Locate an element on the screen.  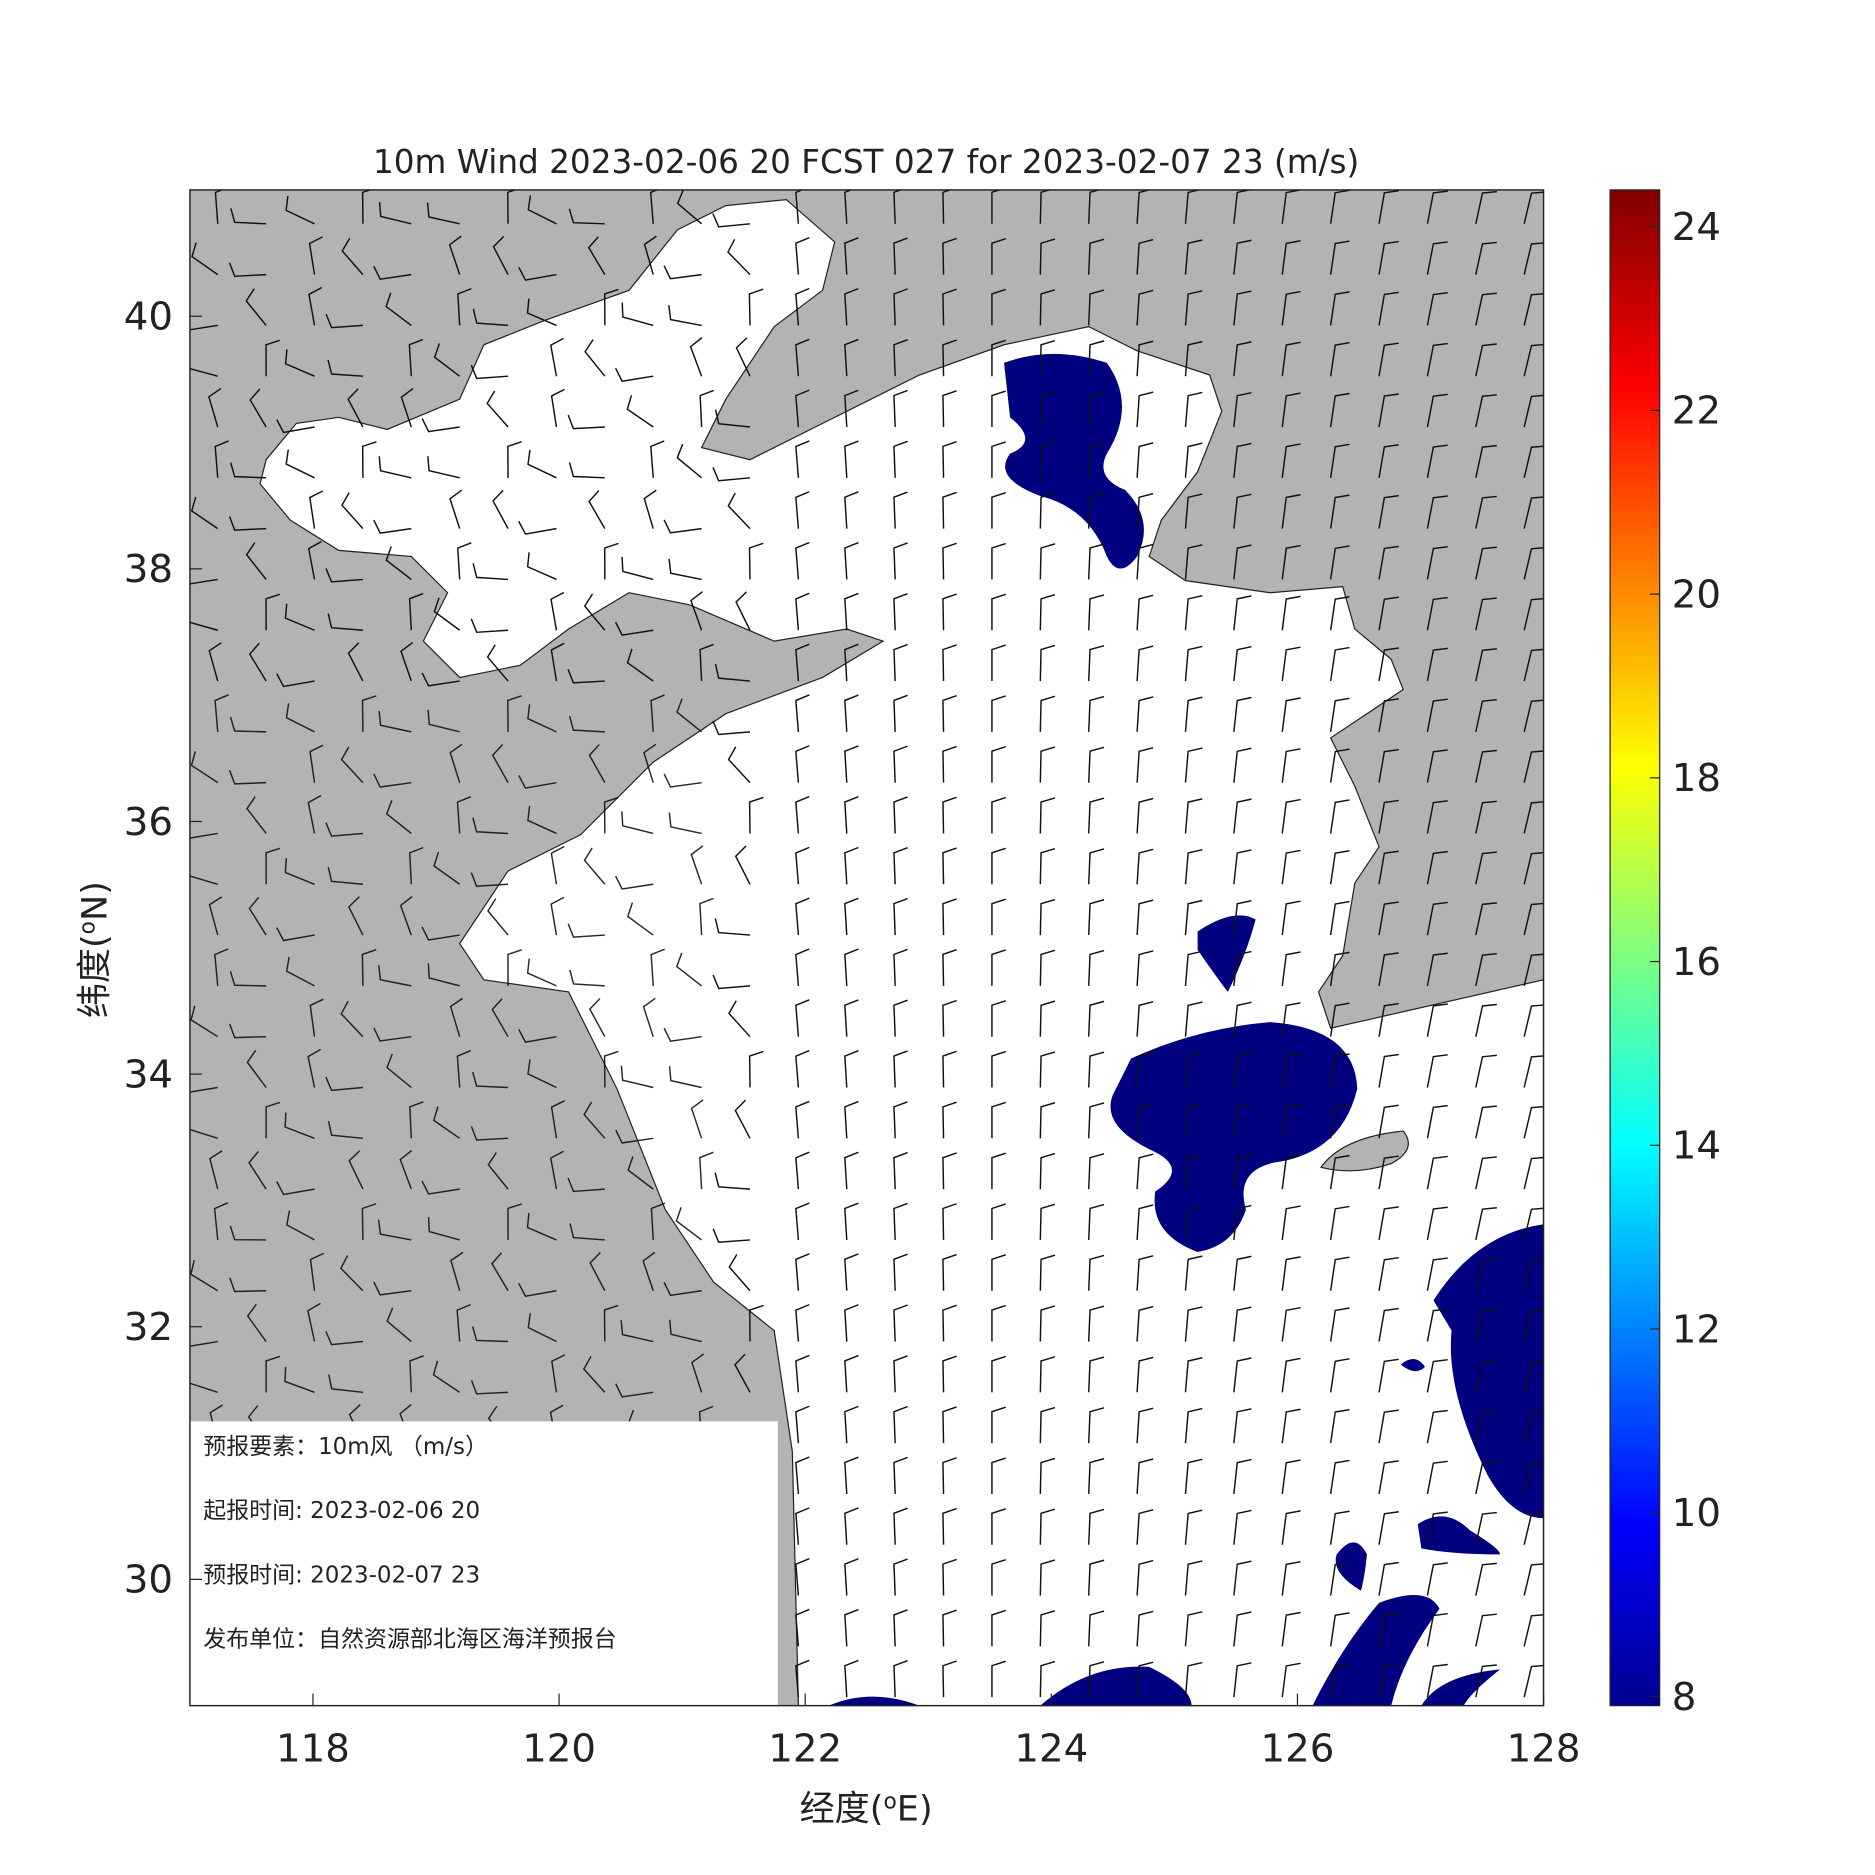
label-part: 纬度( is located at coordinates (94, 976).